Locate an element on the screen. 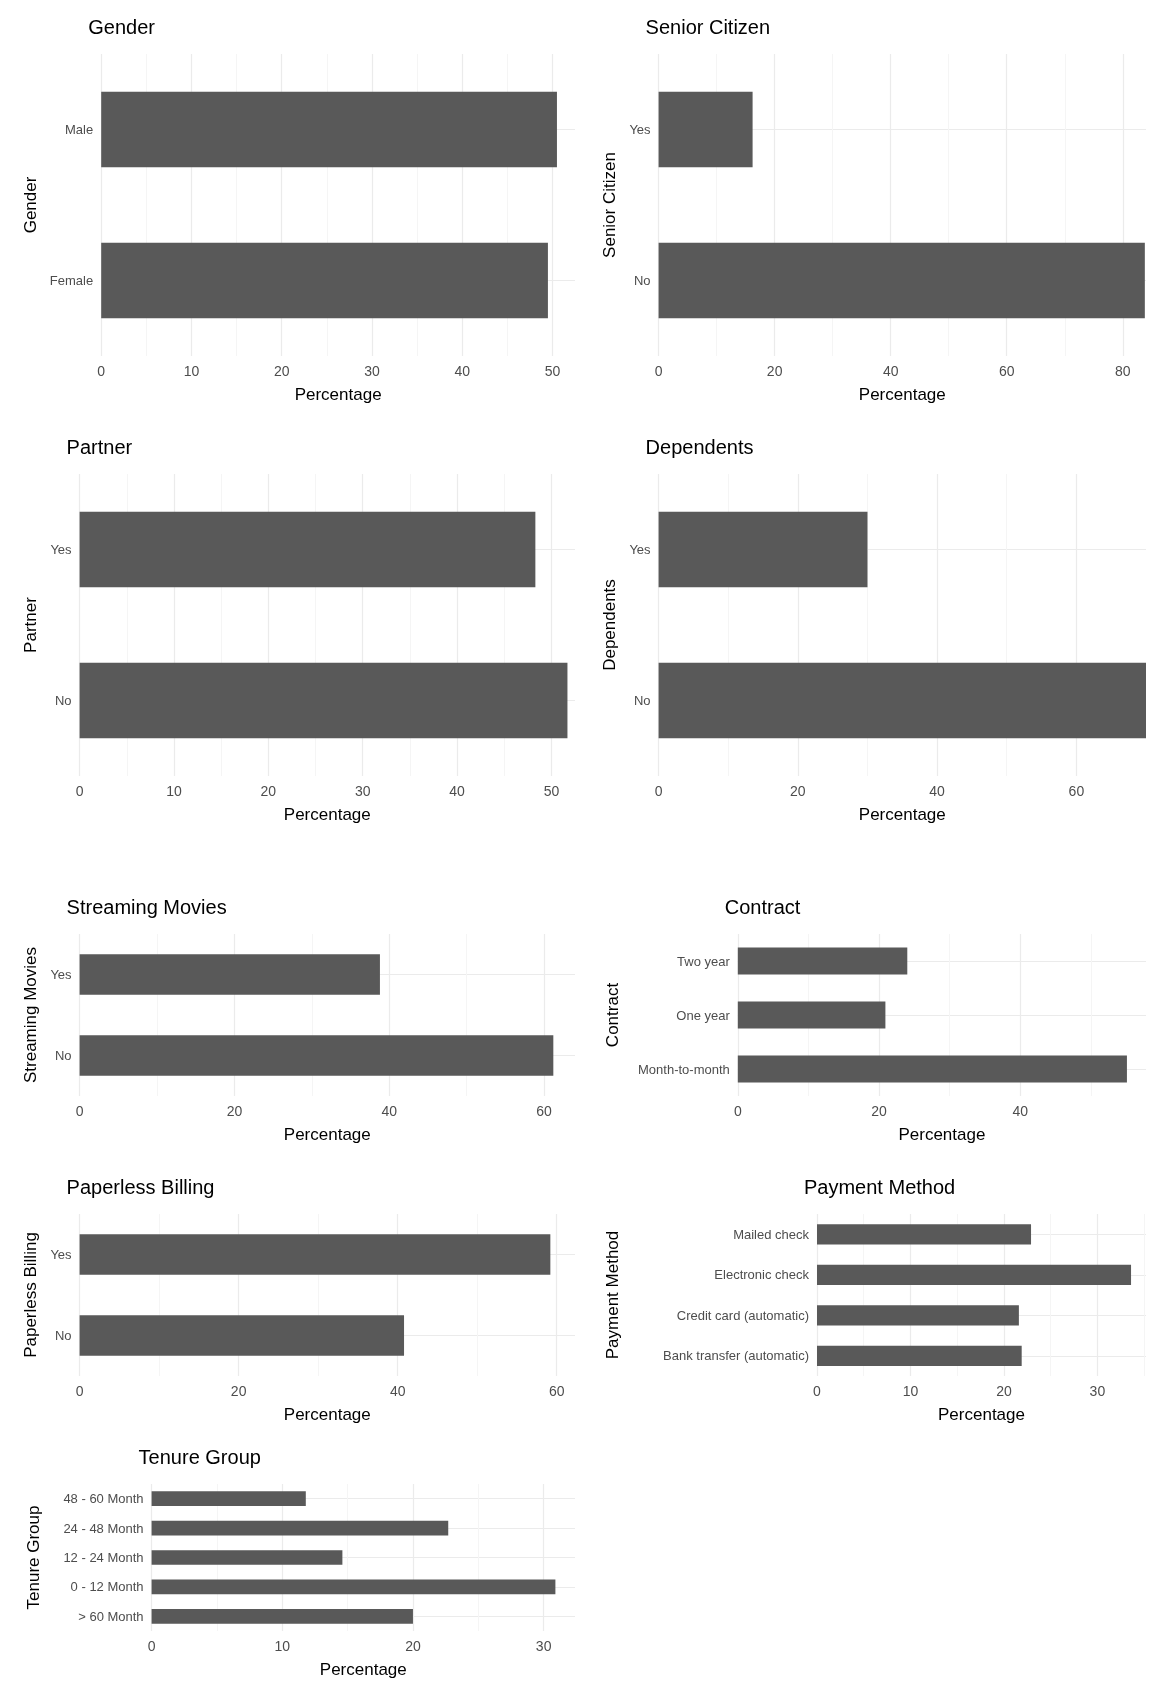 The height and width of the screenshot is (1691, 1158). y-tick-label: Mailed check is located at coordinates (771, 1234).